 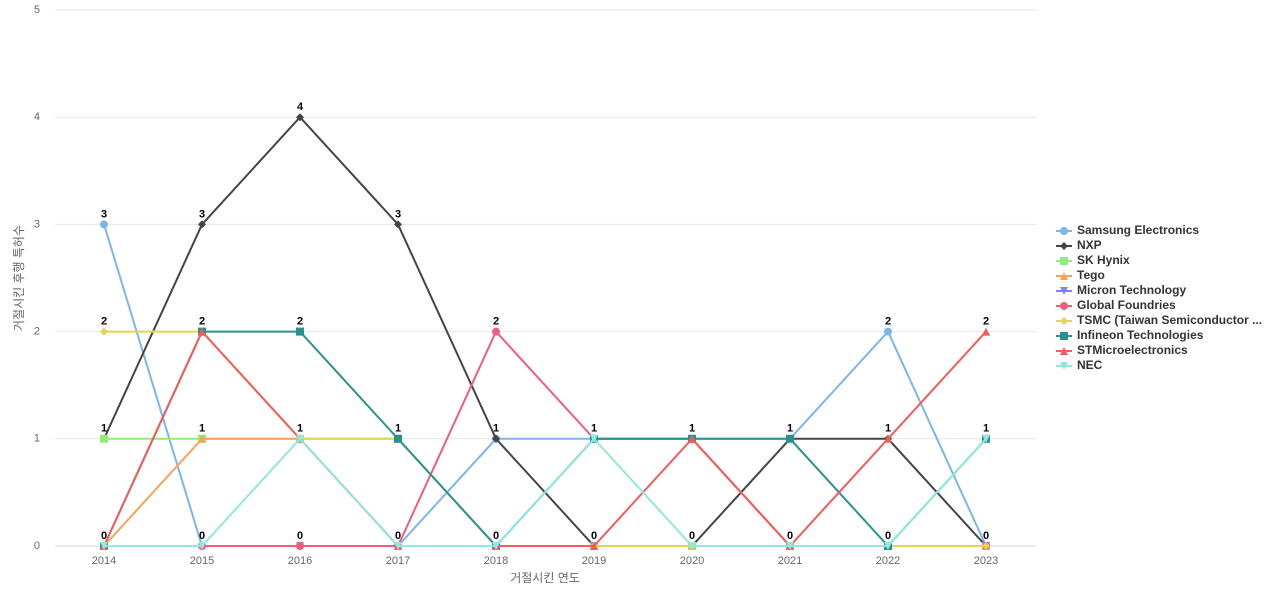 I want to click on legend-label: SK Hynix, so click(x=1103, y=260).